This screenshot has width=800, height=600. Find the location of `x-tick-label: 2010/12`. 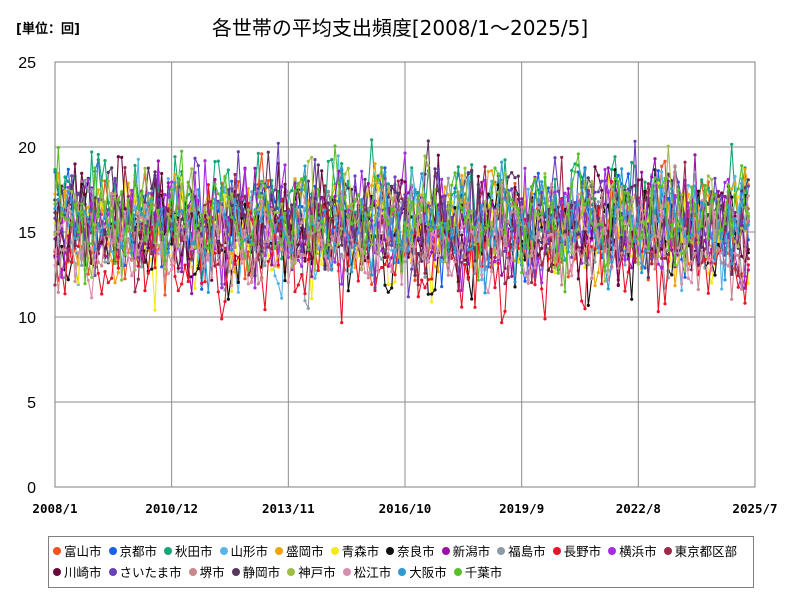

x-tick-label: 2010/12 is located at coordinates (171, 508).